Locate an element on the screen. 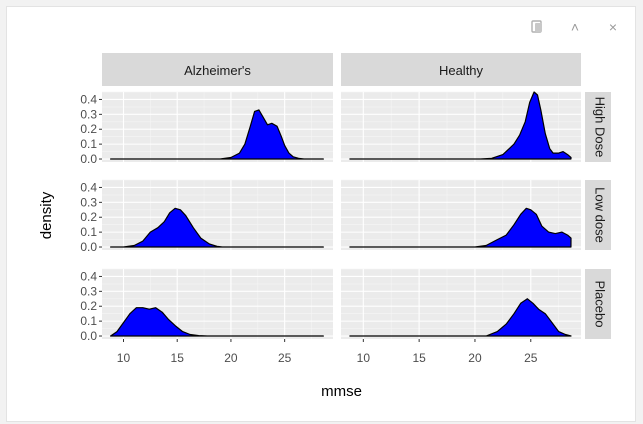 The width and height of the screenshot is (643, 424). y-axis-title: density is located at coordinates (46, 215).